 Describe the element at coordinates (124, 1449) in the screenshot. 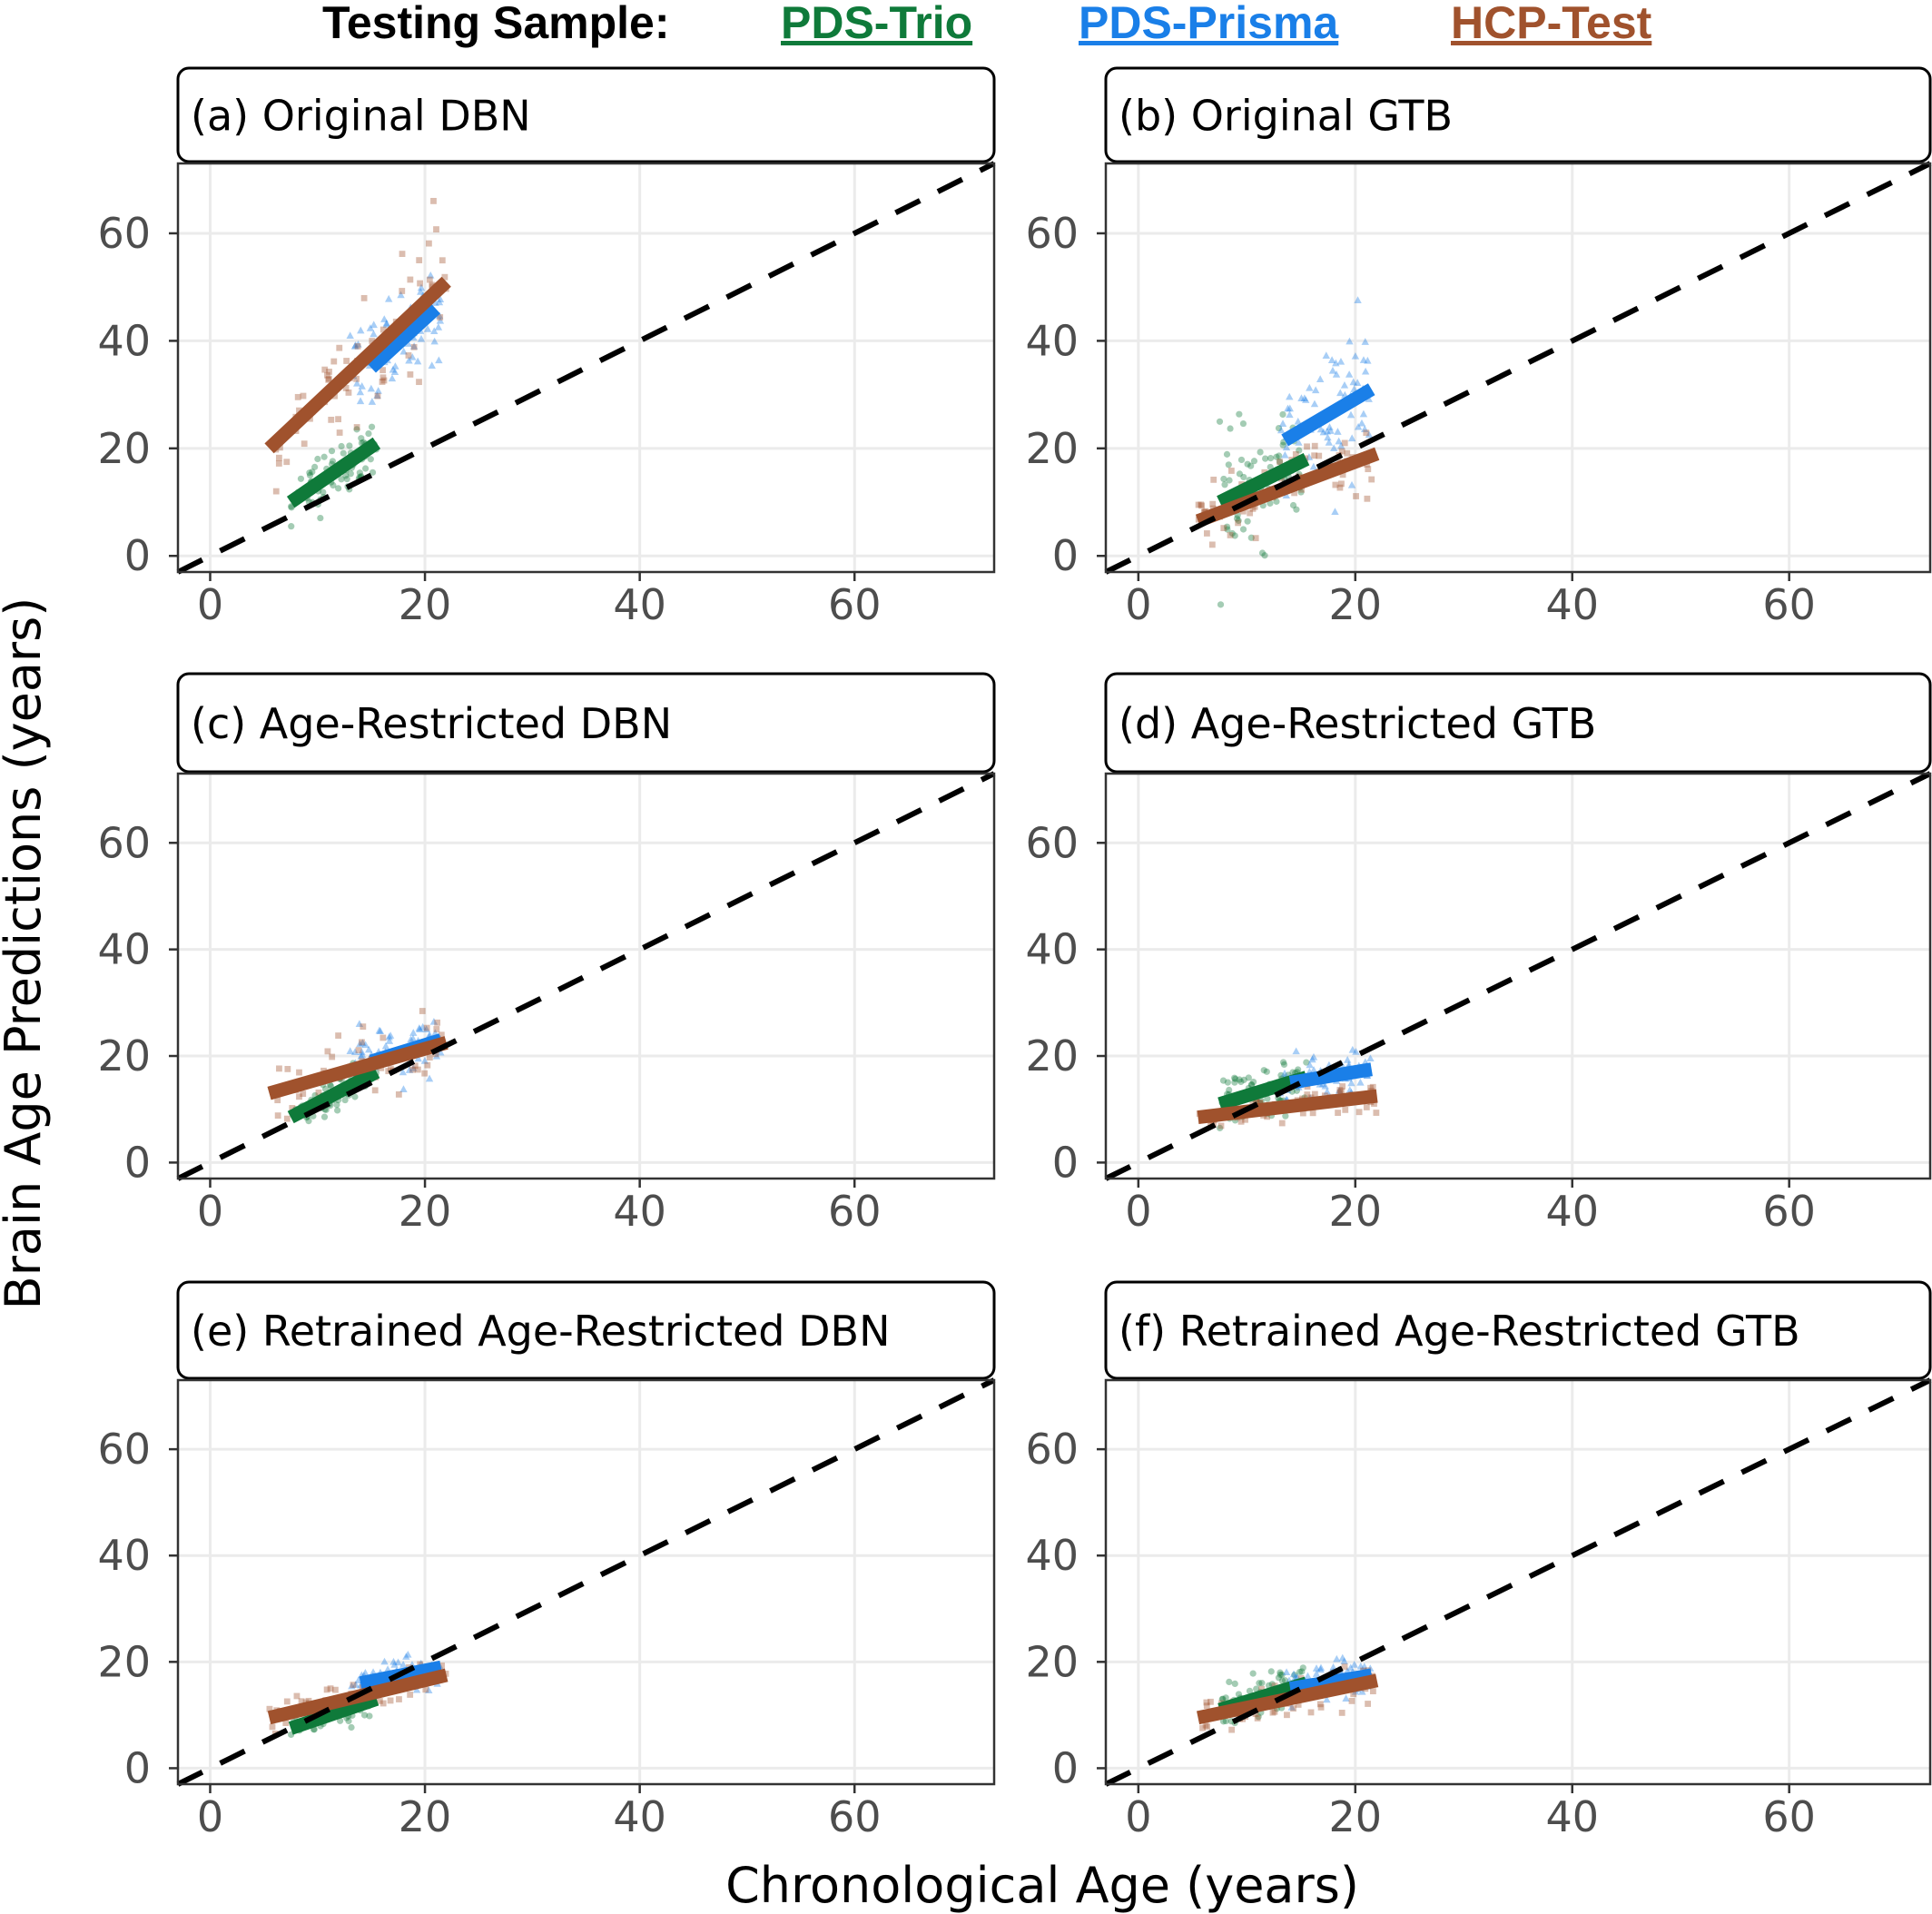

I see `y-tick-label: 60` at that location.